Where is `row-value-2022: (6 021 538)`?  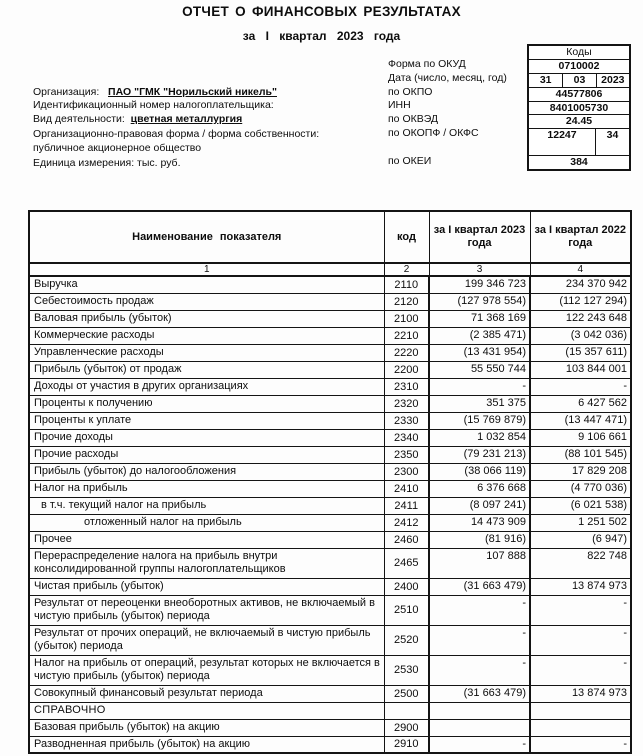
row-value-2022: (6 021 538) is located at coordinates (580, 505).